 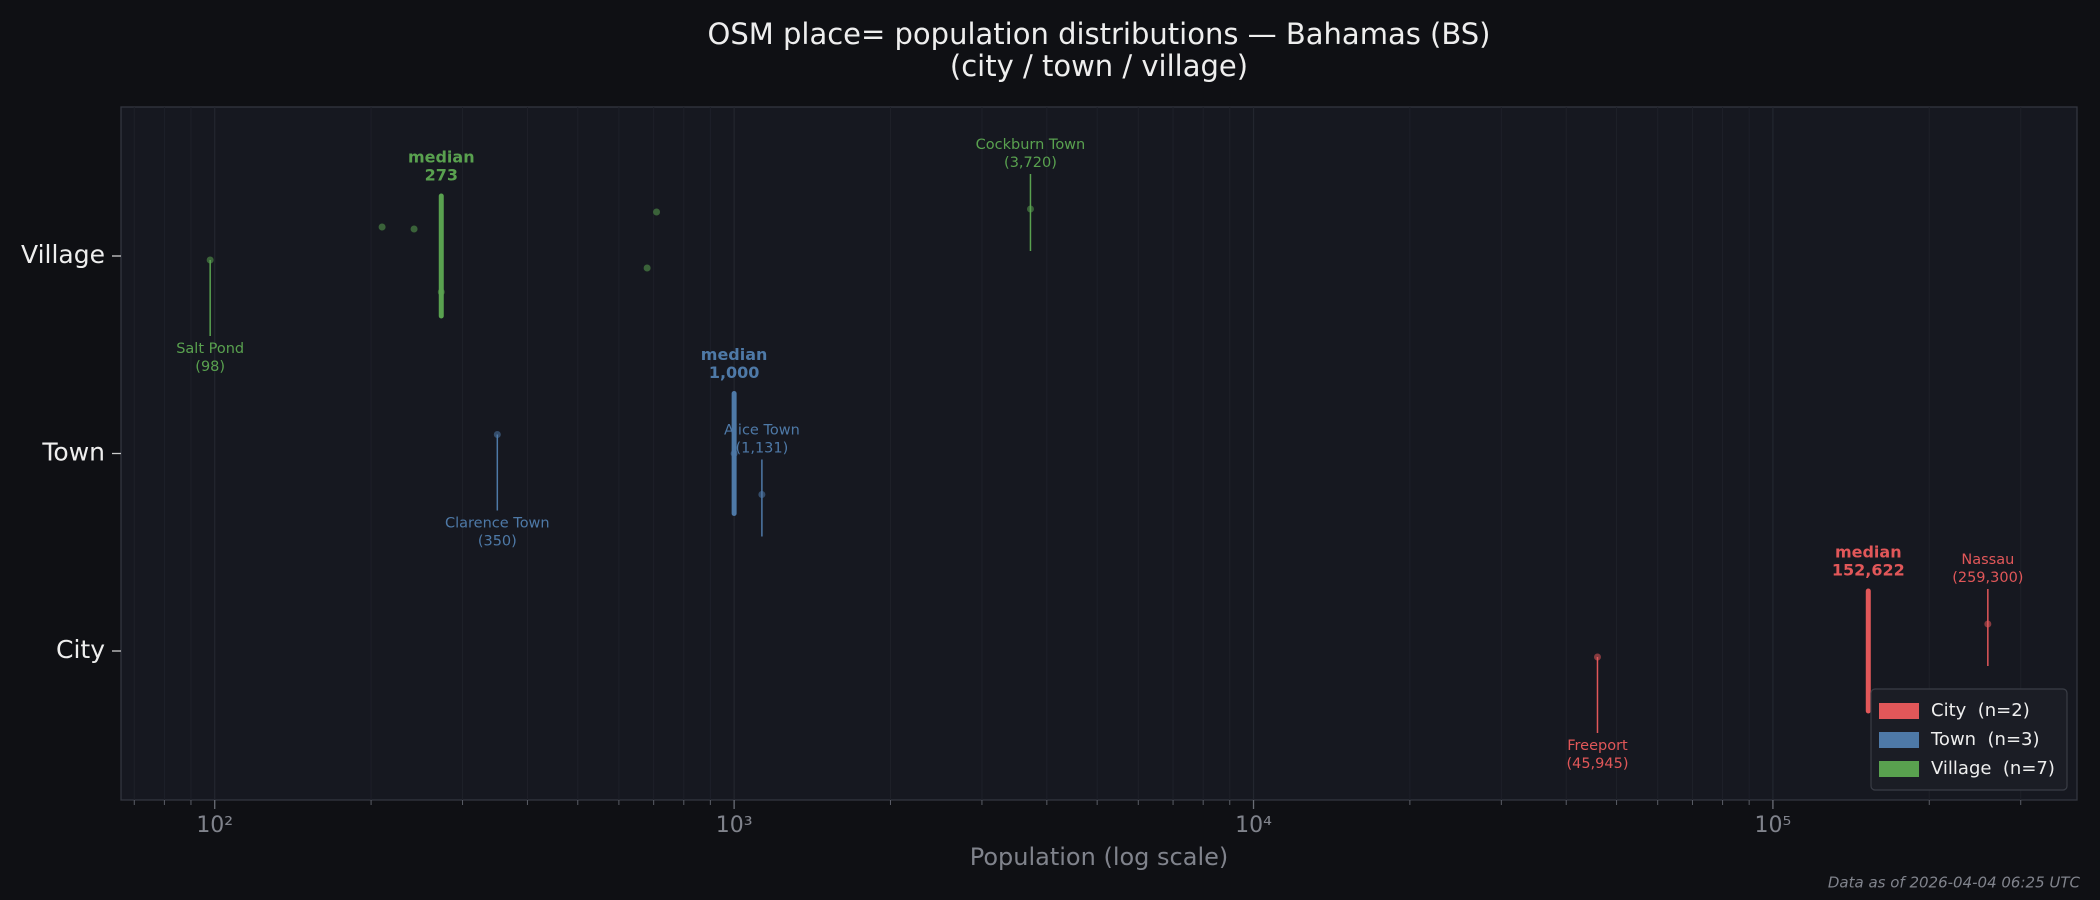 What do you see at coordinates (63, 254) in the screenshot?
I see `y-tick-label: Village` at bounding box center [63, 254].